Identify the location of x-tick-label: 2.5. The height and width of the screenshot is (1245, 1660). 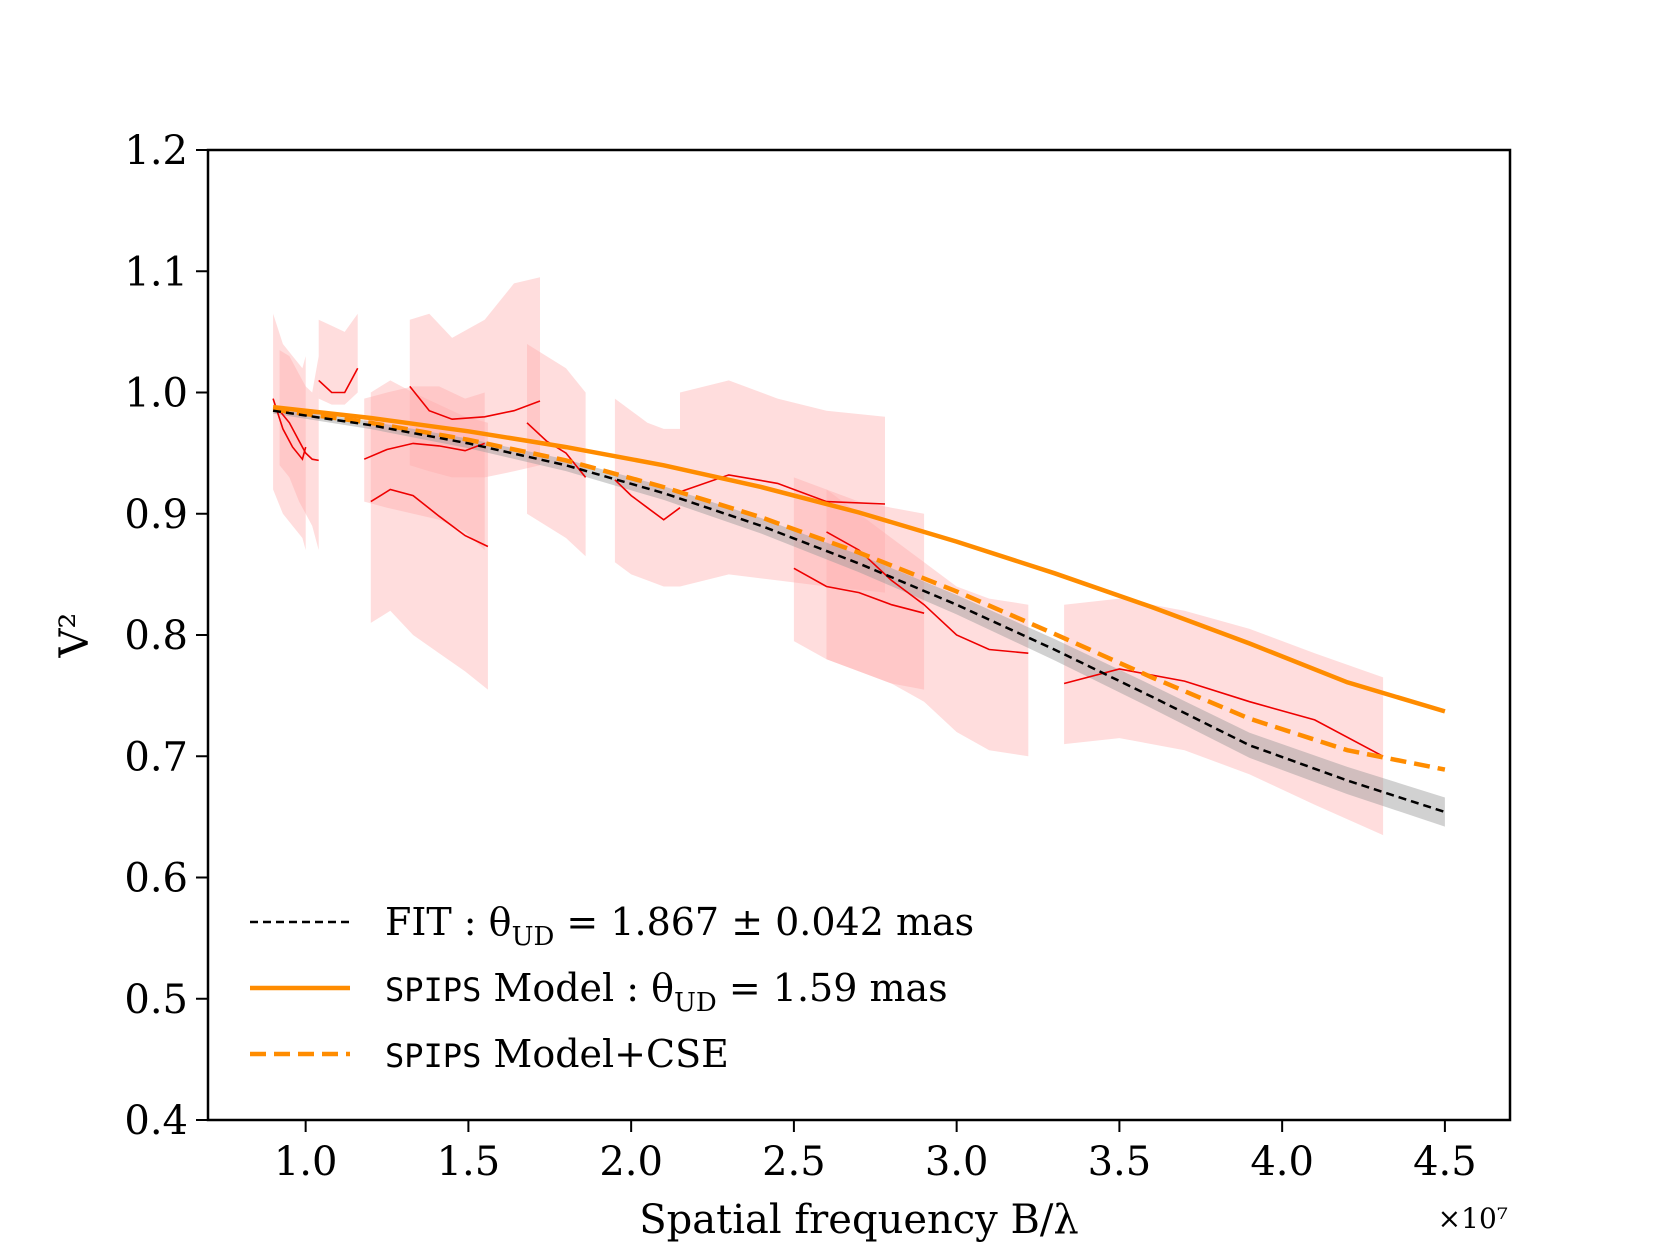
(794, 1162).